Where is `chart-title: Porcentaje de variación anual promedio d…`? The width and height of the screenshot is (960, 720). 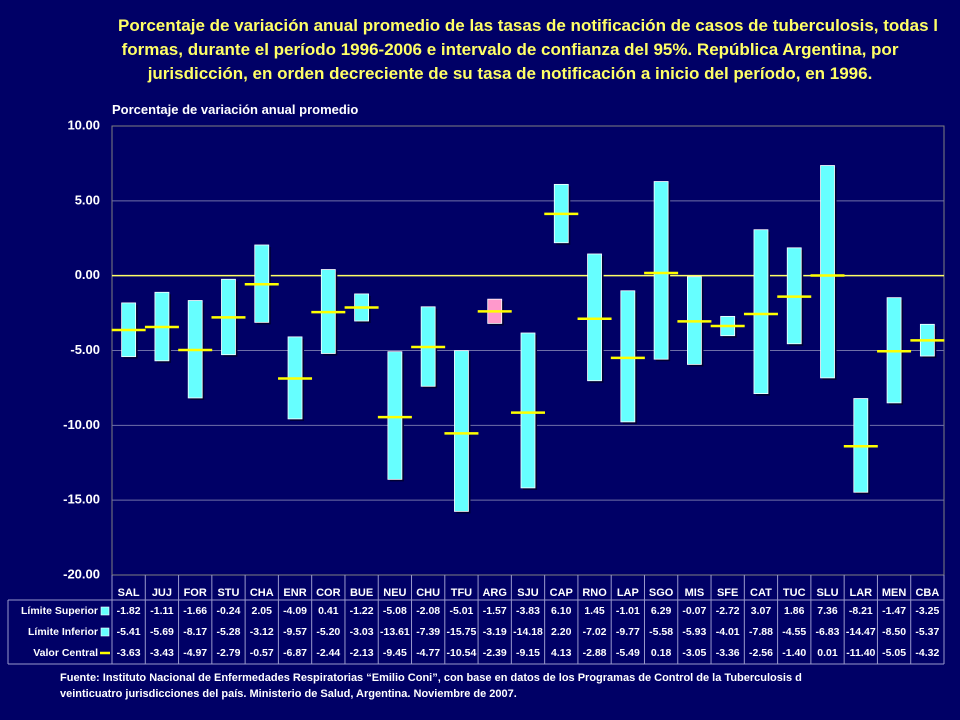 chart-title: Porcentaje de variación anual promedio d… is located at coordinates (510, 50).